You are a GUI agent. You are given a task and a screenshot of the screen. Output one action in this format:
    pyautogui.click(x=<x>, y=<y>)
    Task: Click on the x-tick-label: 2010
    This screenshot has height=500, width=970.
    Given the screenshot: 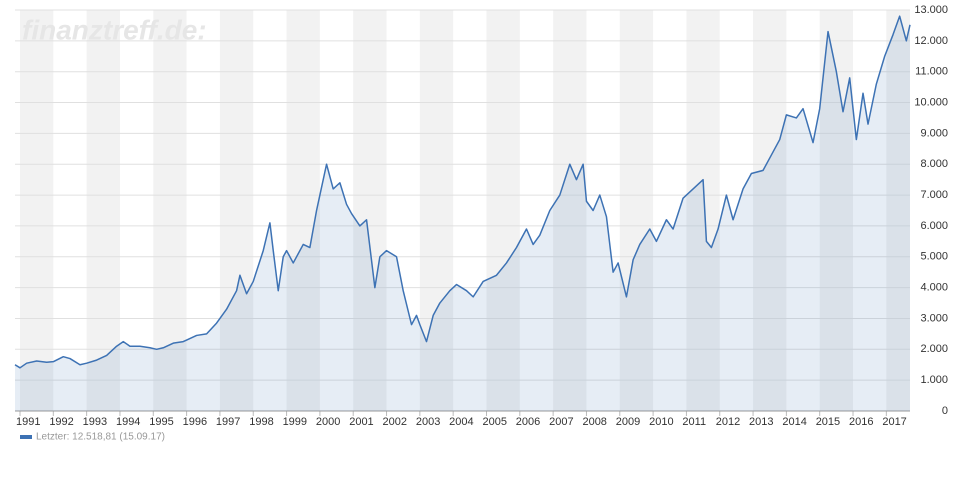 What is the action you would take?
    pyautogui.click(x=661, y=422)
    